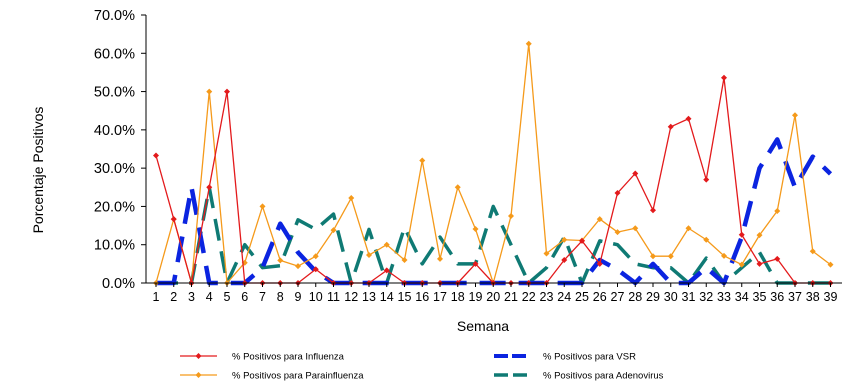 This screenshot has width=846, height=384. What do you see at coordinates (244, 297) in the screenshot?
I see `x-tick-label: 6` at bounding box center [244, 297].